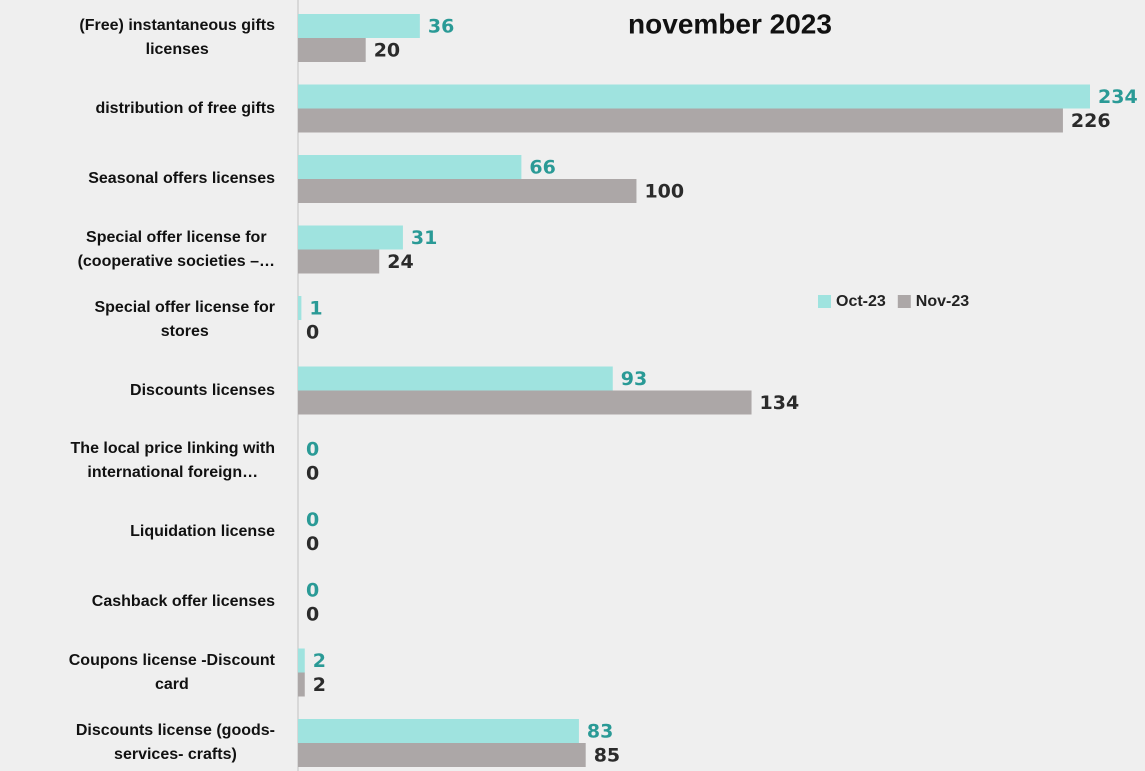  I want to click on category-label: Seasonal offers licenses, so click(181, 178).